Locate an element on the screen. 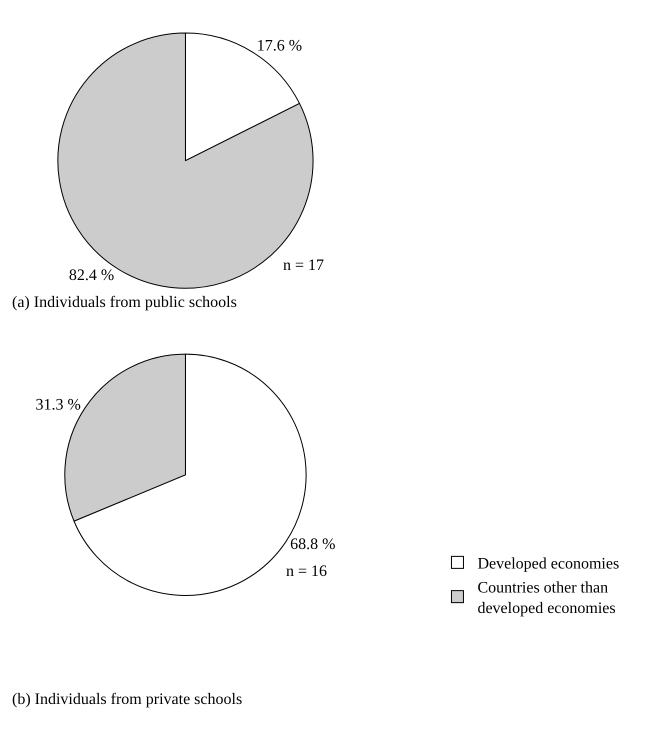  text: (b) Individuals from private schools is located at coordinates (127, 699).